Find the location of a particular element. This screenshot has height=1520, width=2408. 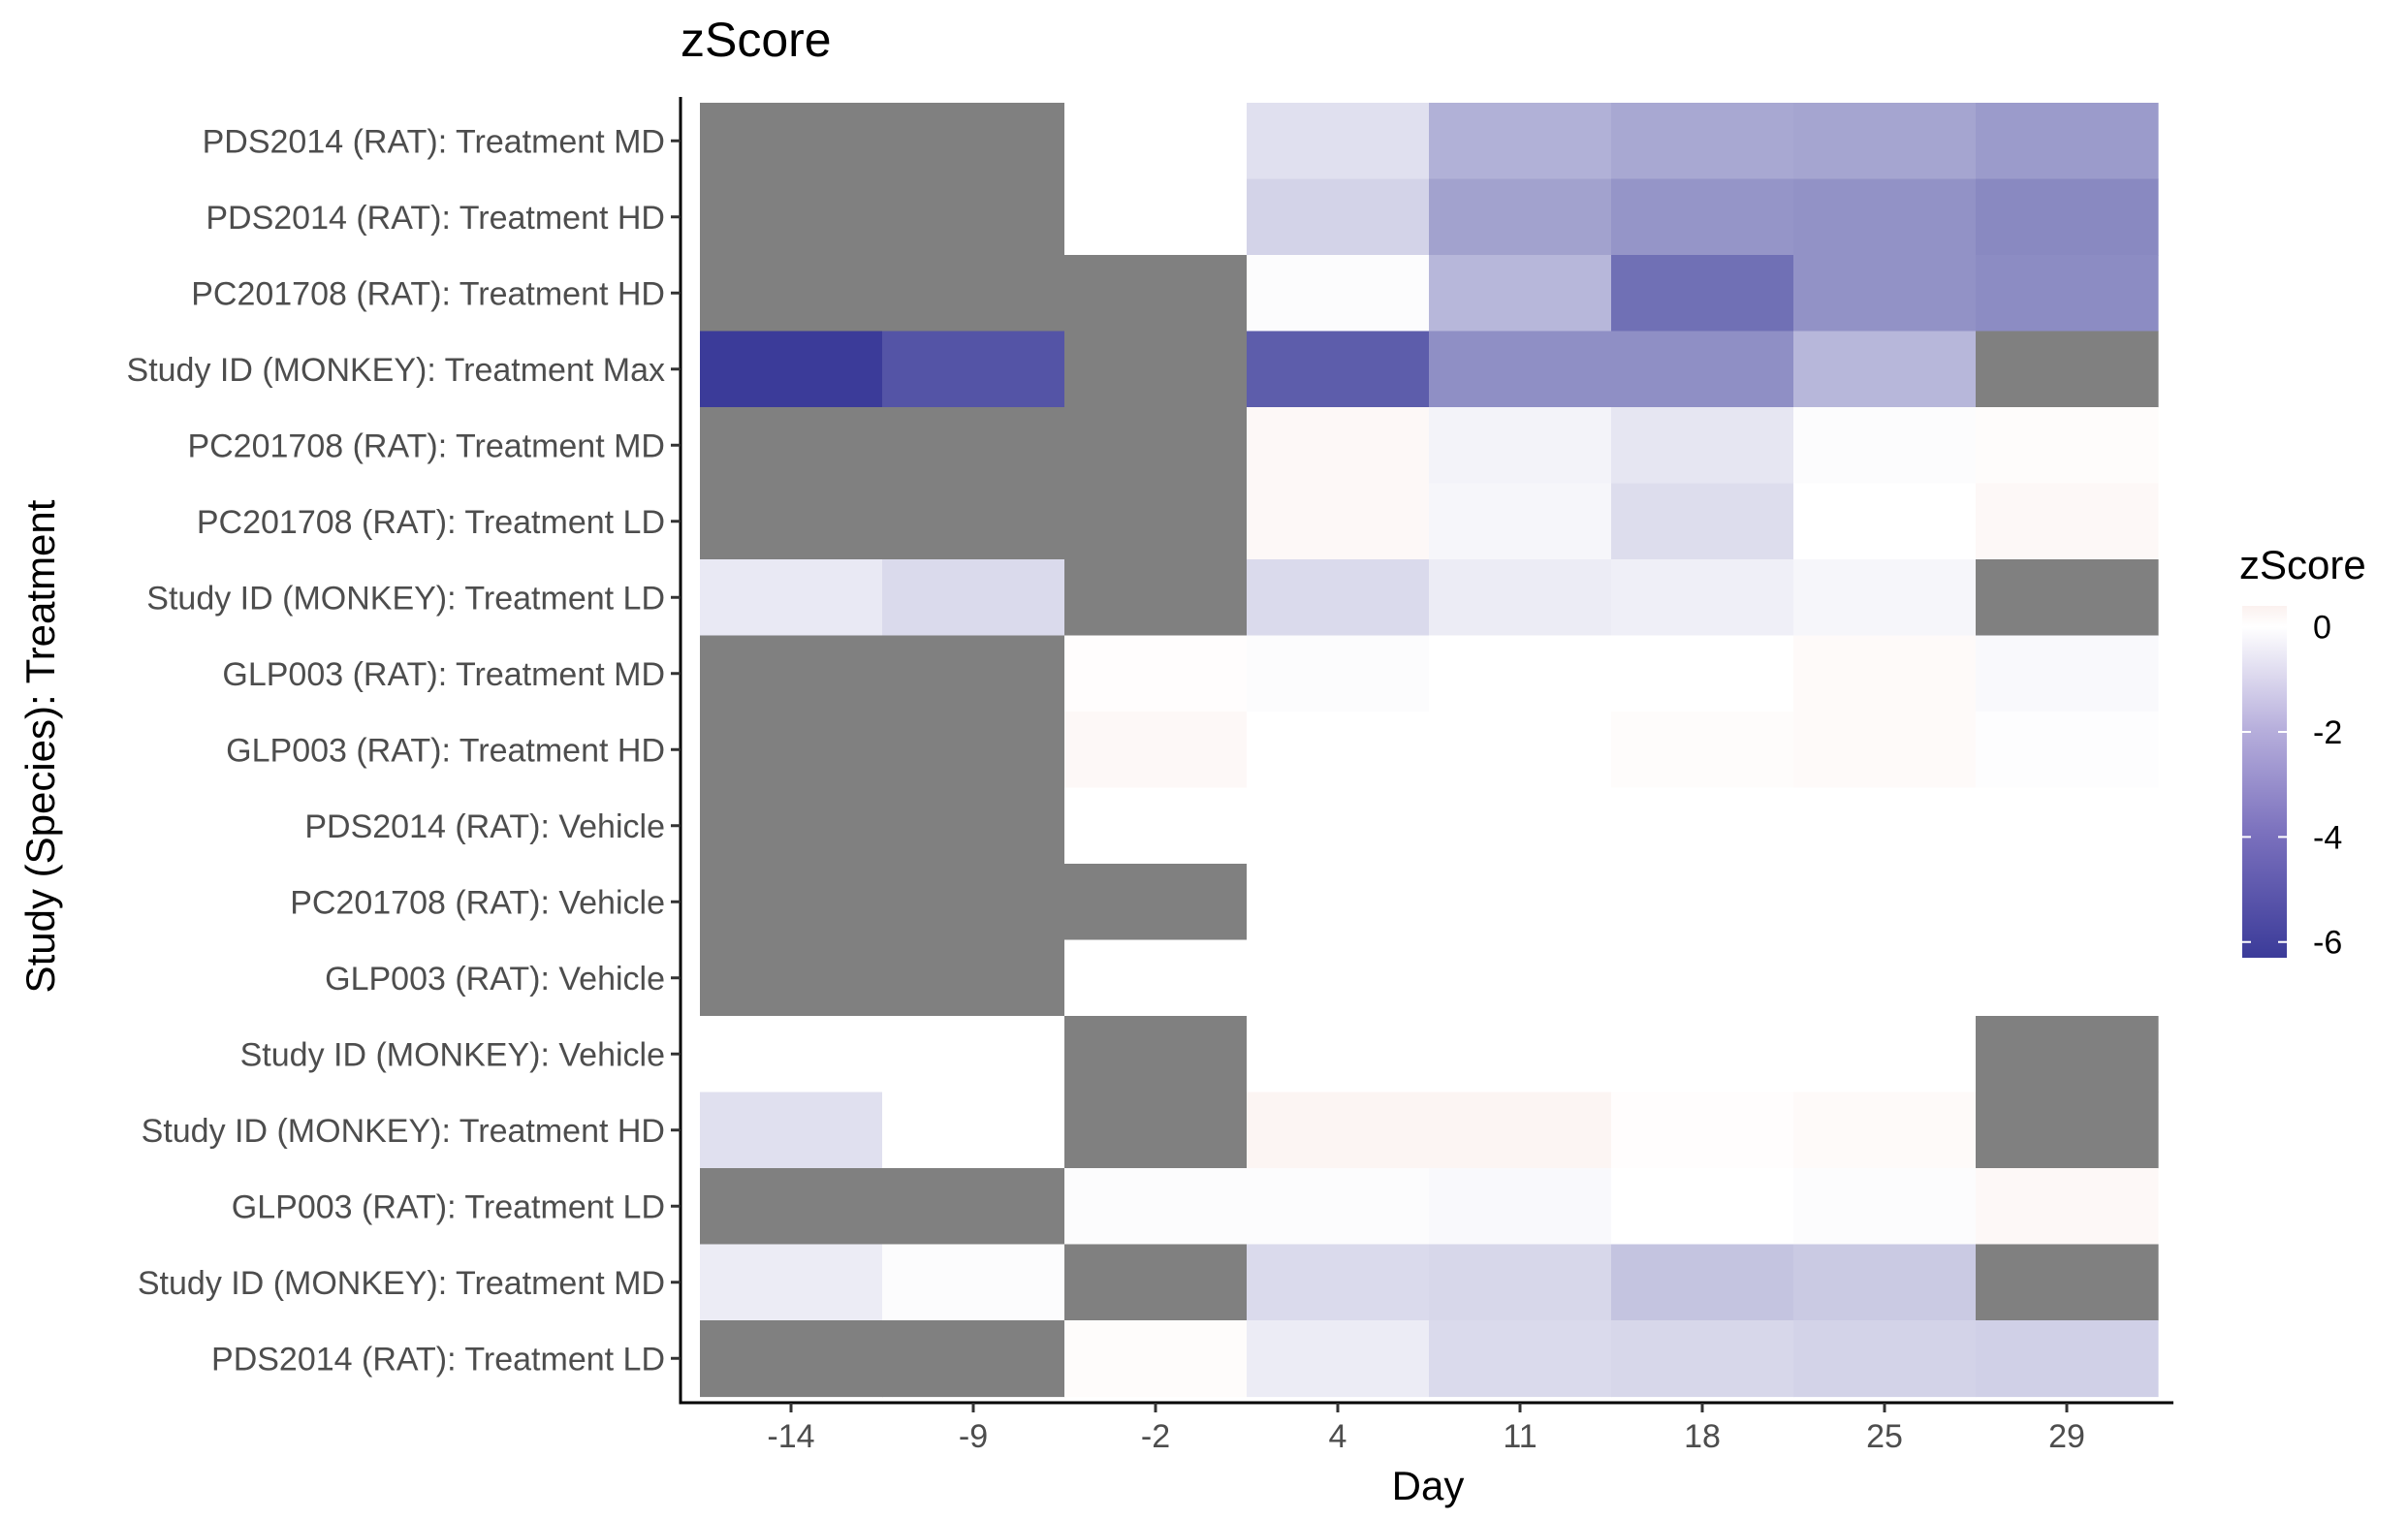

y-tick-label: PDS2014 (RAT): Treatment LD is located at coordinates (438, 1359).